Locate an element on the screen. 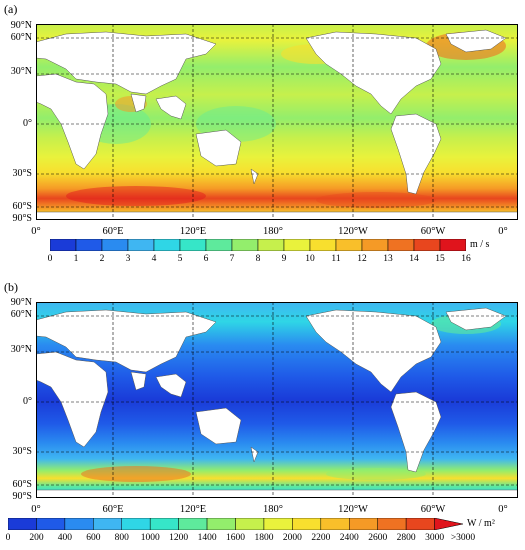 The width and height of the screenshot is (525, 550). colorbar-tick-label: 2600 is located at coordinates (378, 538).